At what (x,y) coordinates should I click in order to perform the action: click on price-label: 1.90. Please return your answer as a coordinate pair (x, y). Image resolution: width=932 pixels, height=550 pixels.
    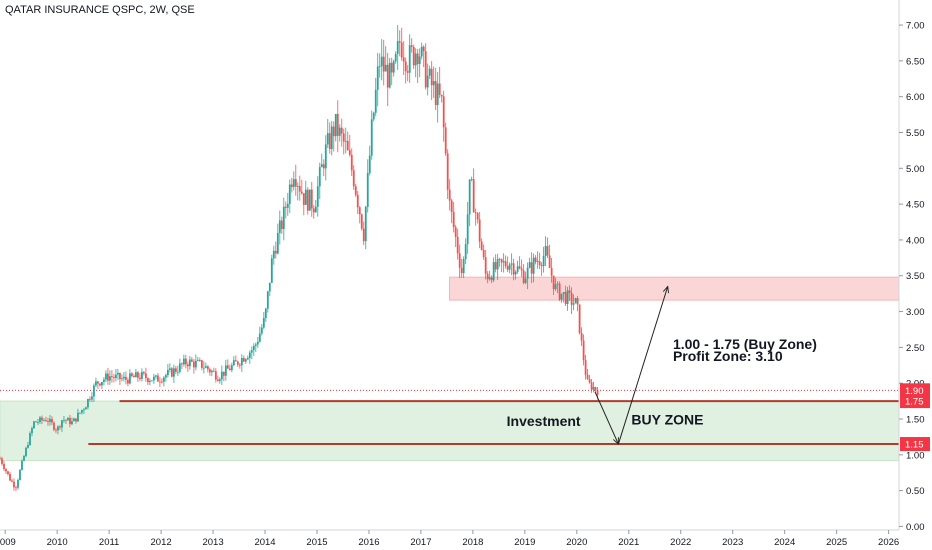
    Looking at the image, I should click on (914, 391).